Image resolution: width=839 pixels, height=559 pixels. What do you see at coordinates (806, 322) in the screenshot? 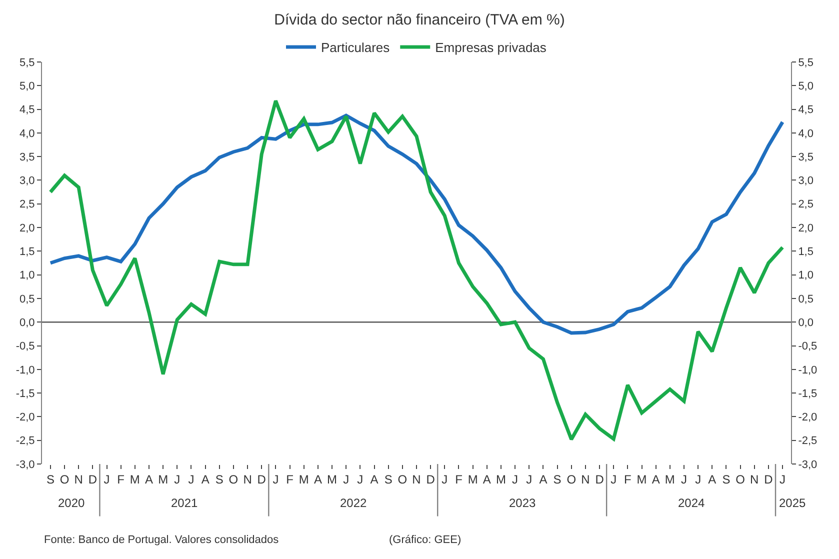
I see `y2-tick-label: 0,0` at bounding box center [806, 322].